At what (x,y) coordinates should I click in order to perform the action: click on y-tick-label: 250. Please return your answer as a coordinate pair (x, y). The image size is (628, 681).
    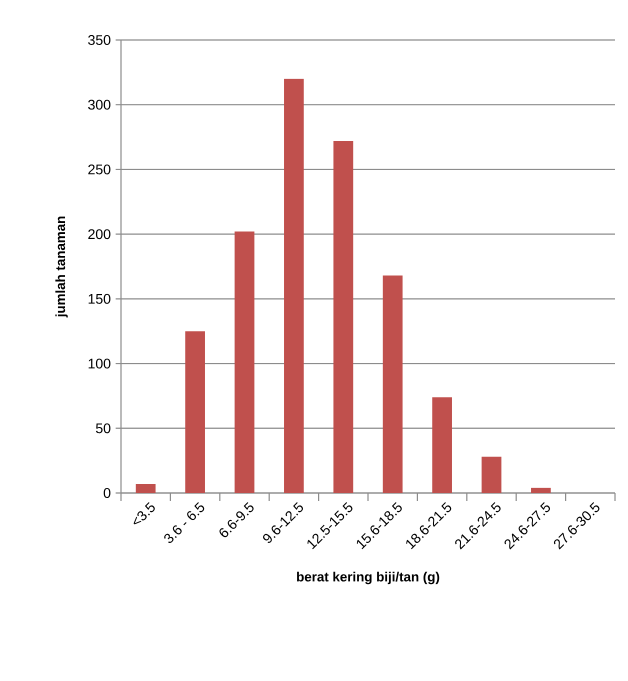
    Looking at the image, I should click on (99, 169).